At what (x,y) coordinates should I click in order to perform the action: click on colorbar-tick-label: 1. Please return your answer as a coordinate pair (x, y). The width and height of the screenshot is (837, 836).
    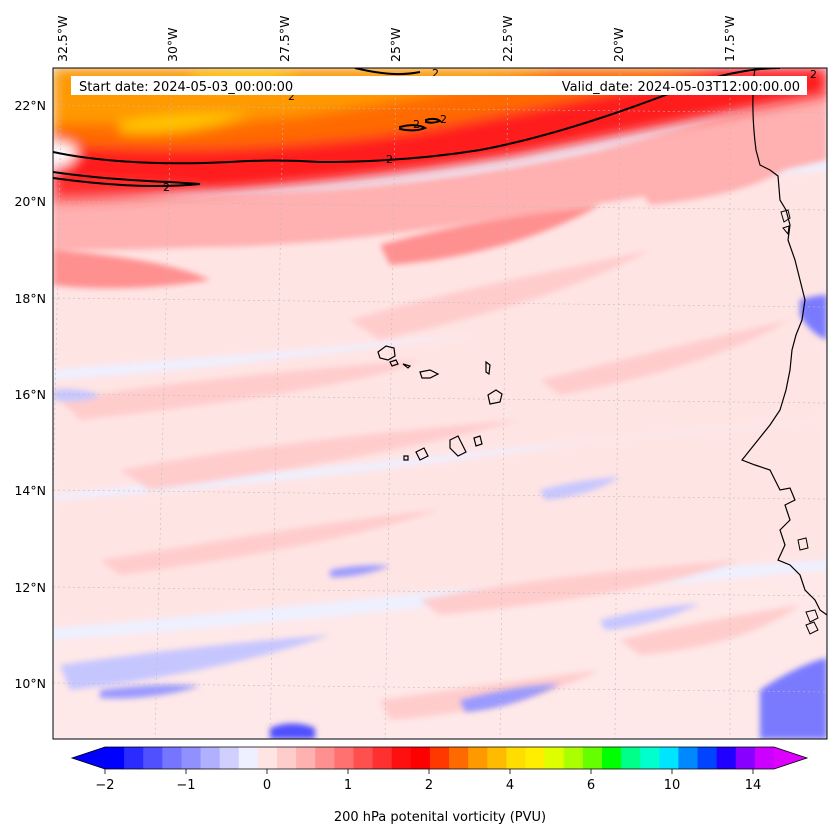
    Looking at the image, I should click on (348, 785).